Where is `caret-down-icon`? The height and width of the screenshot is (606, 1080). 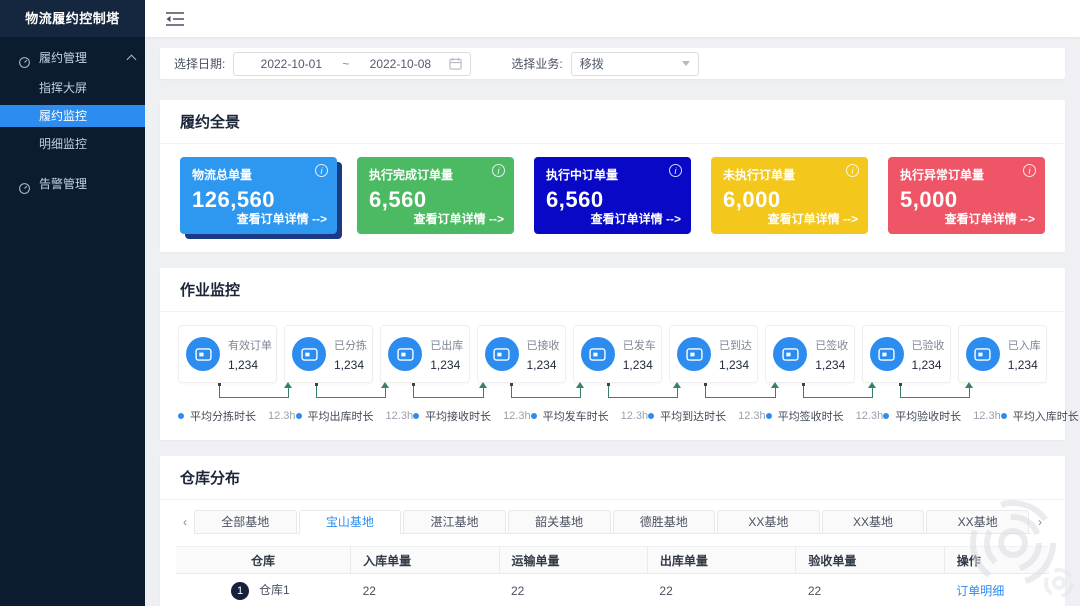 caret-down-icon is located at coordinates (685, 63).